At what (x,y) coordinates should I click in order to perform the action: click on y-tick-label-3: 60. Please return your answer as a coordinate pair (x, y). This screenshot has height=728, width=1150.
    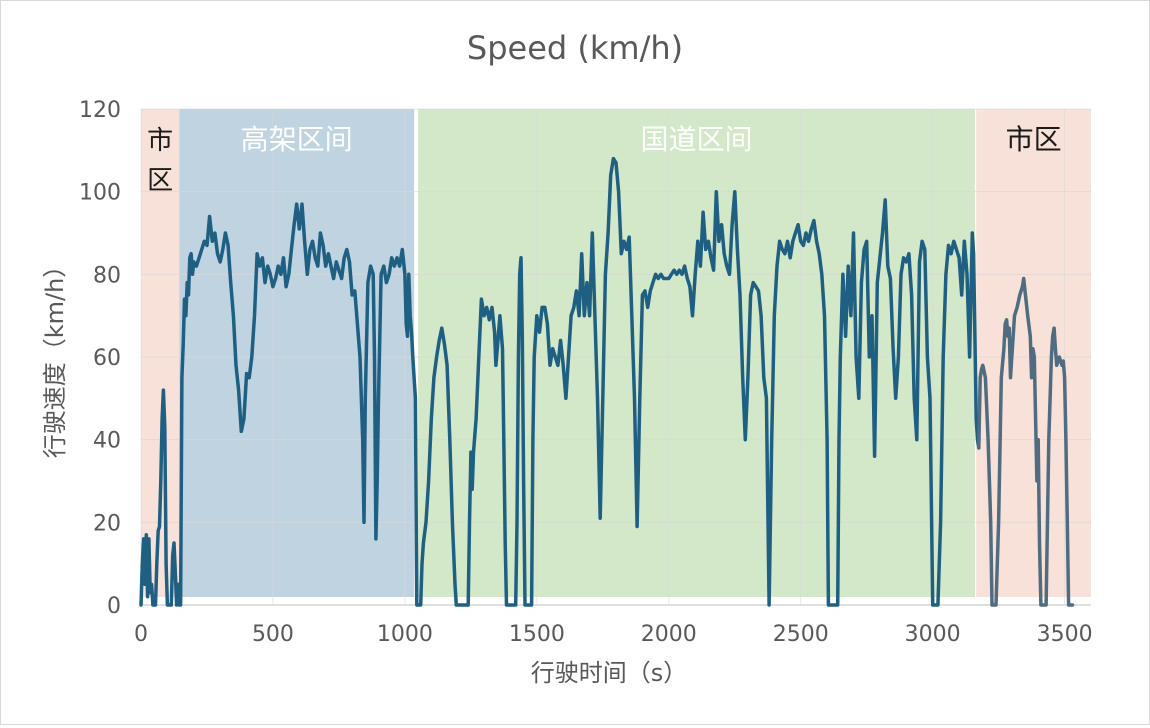
    Looking at the image, I should click on (107, 358).